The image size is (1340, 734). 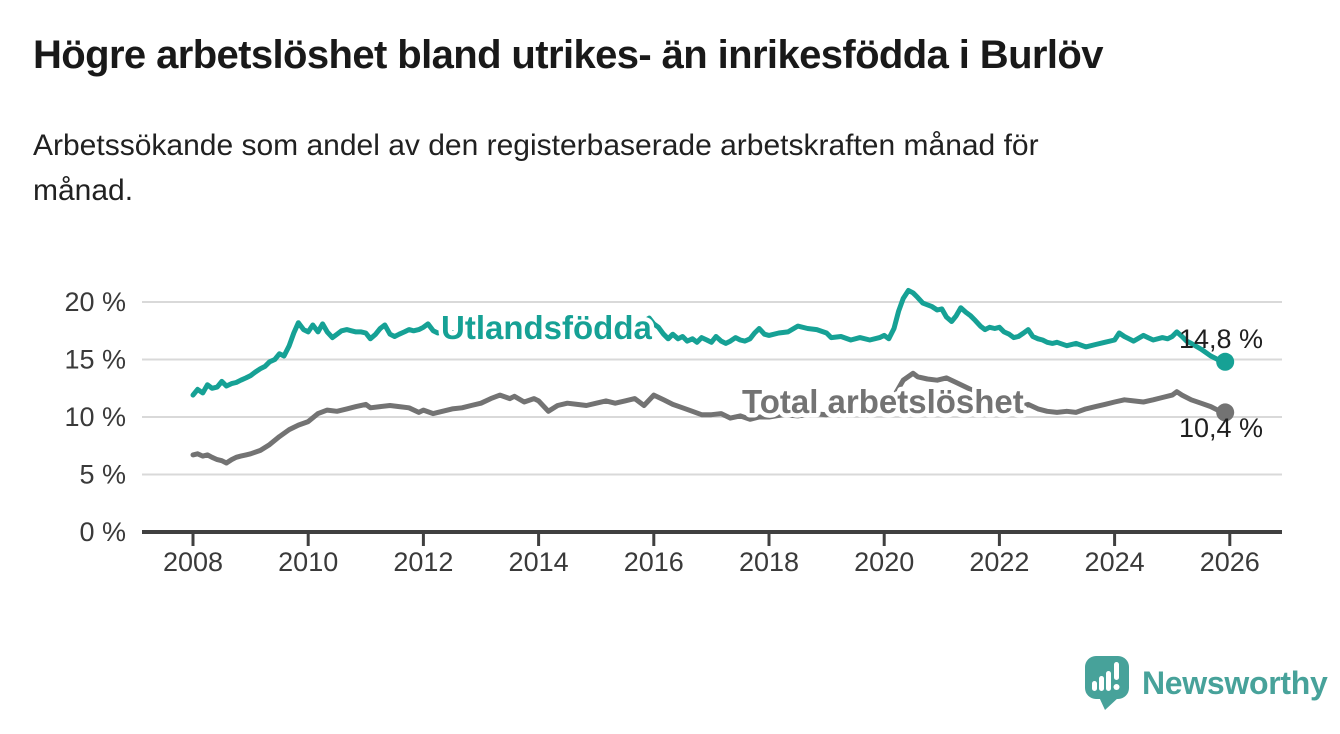 I want to click on x-tick-label-2020: 2020, so click(x=884, y=562).